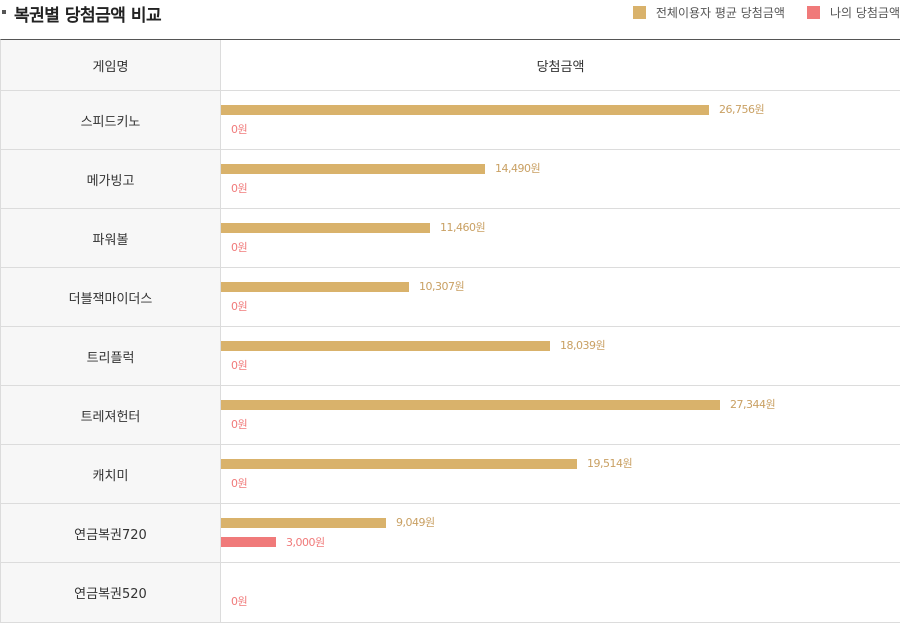  Describe the element at coordinates (560, 120) in the screenshot. I see `bar-cell: 26,756원 0원` at that location.